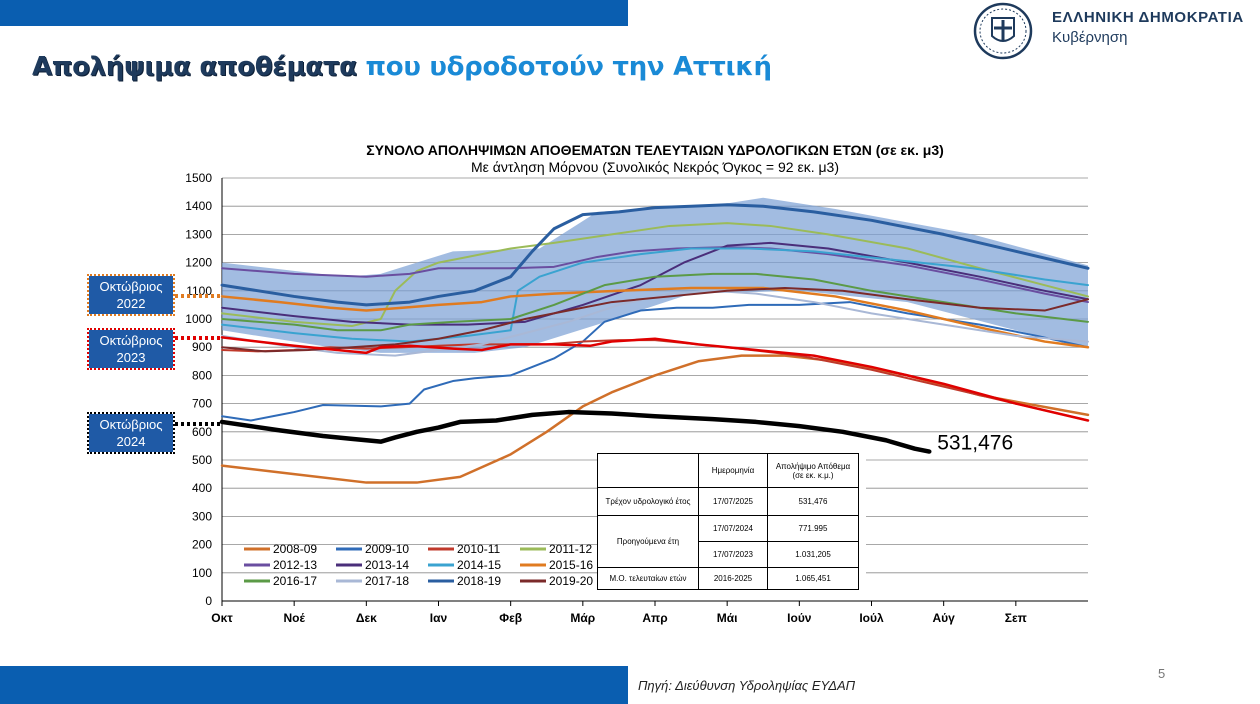 The image size is (1260, 704). What do you see at coordinates (202, 347) in the screenshot?
I see `y-tick-label: 900` at bounding box center [202, 347].